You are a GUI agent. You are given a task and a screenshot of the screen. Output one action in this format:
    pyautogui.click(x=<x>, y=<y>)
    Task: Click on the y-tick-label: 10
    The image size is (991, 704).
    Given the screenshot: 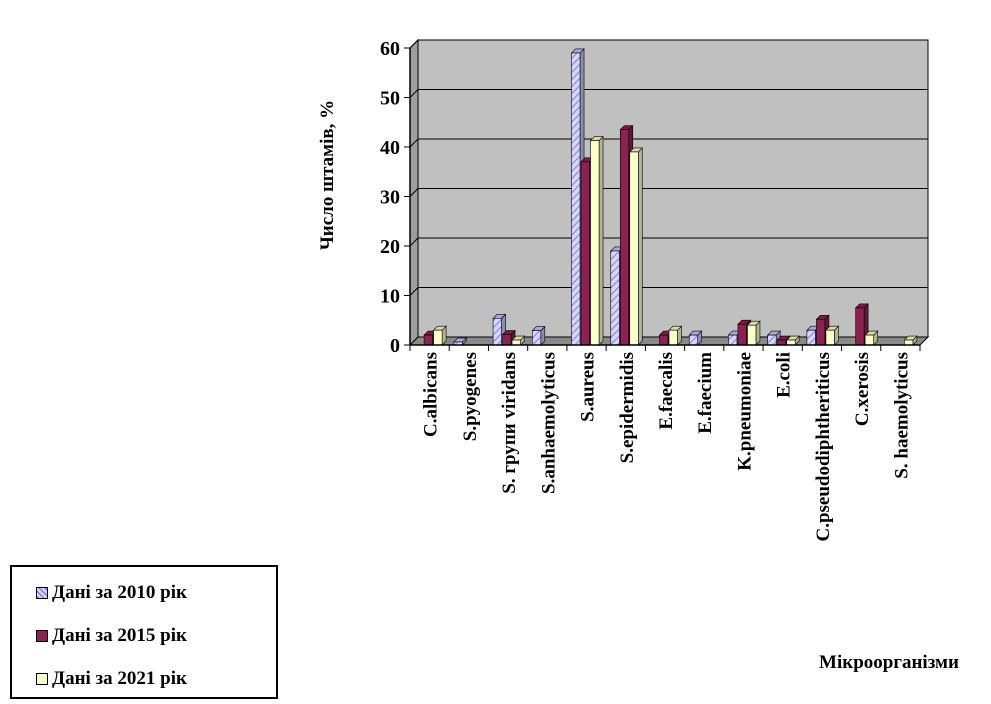 What is the action you would take?
    pyautogui.click(x=390, y=297)
    